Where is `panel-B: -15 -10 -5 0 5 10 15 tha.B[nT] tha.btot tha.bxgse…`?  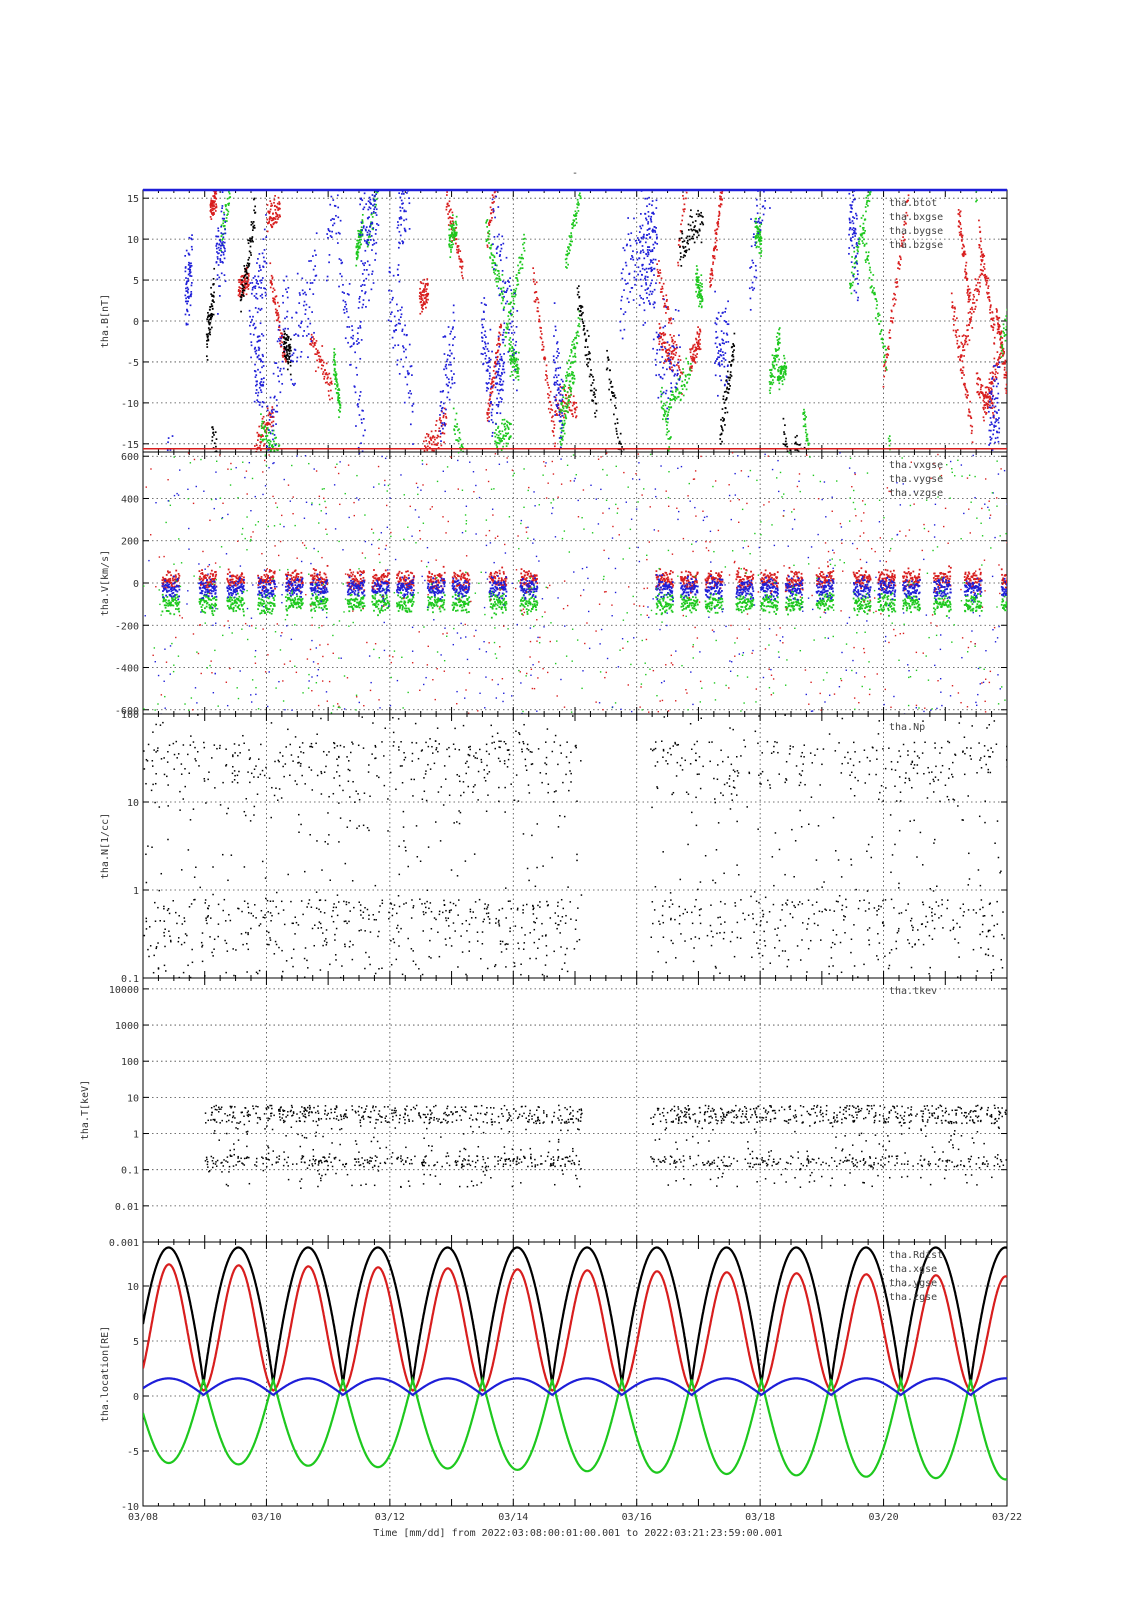
panel-B: -15 -10 -5 0 5 10 15 tha.B[nT] tha.btot tha.bxgse… is located at coordinates (554, 321).